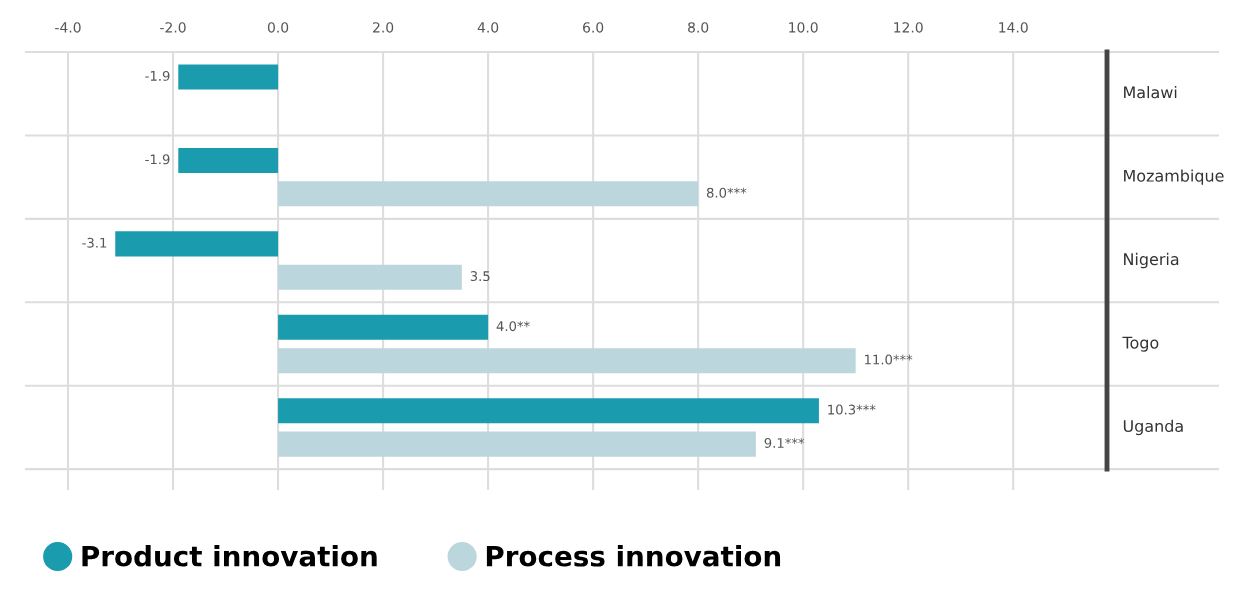  I want to click on data-label: 10.3***, so click(852, 409).